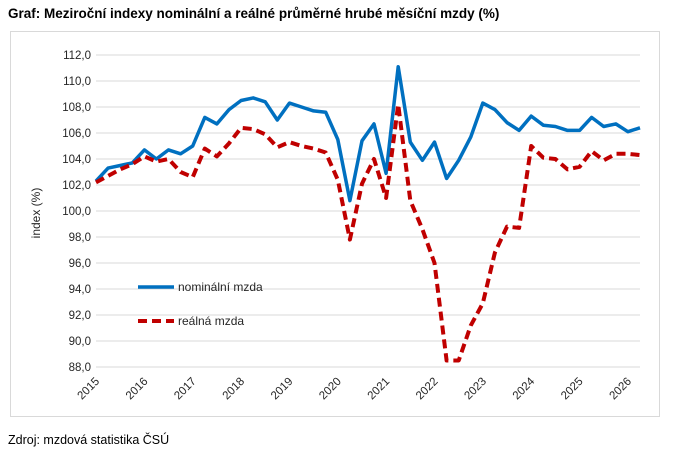  What do you see at coordinates (282, 389) in the screenshot?
I see `x-tick-label: 2019` at bounding box center [282, 389].